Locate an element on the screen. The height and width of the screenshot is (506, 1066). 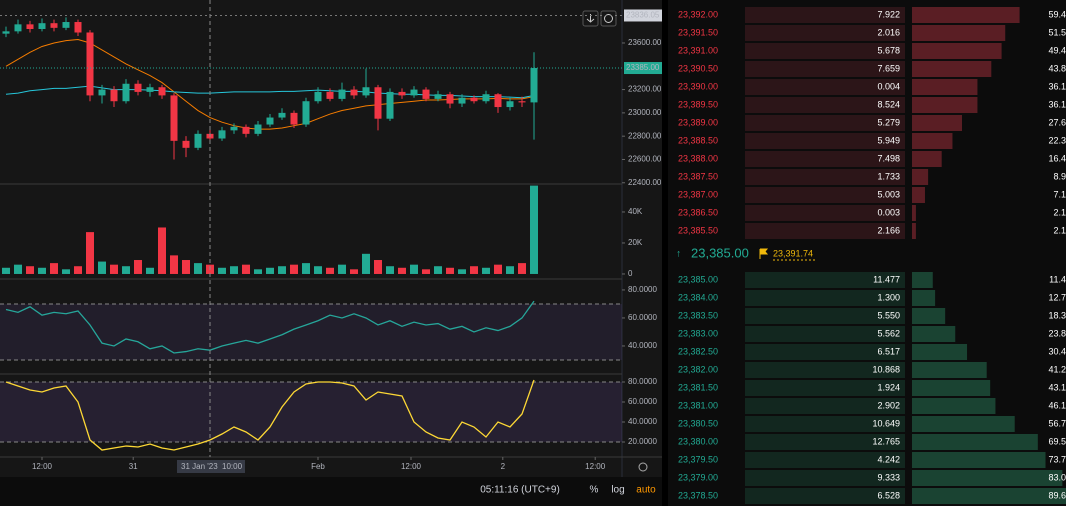
amount: 10.868 is located at coordinates (886, 369).